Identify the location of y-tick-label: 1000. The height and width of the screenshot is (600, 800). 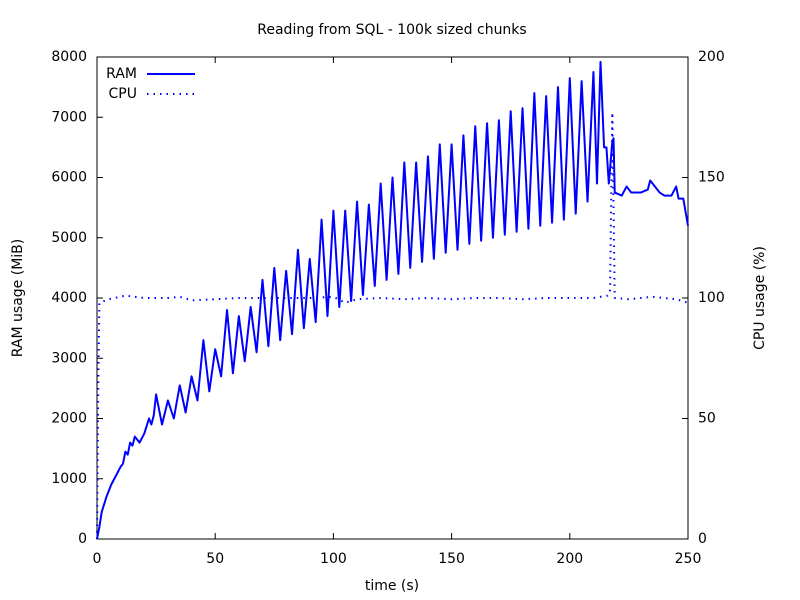
(69, 479).